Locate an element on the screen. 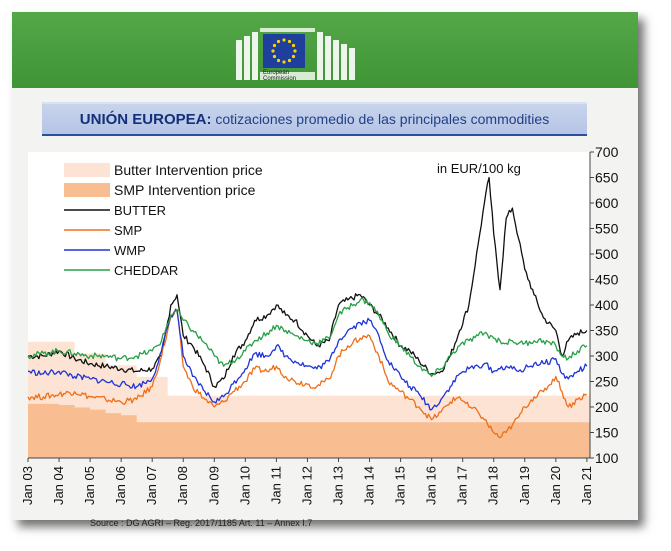 The image size is (671, 551). x-tick-label: Jan 14 is located at coordinates (369, 485).